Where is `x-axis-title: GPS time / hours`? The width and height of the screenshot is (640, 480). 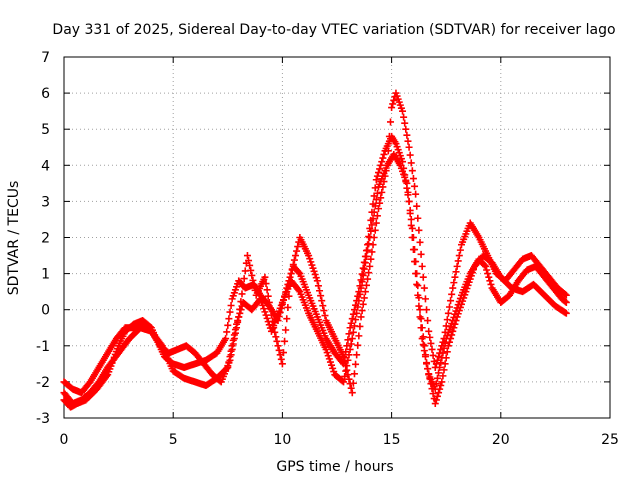 x-axis-title: GPS time / hours is located at coordinates (334, 467).